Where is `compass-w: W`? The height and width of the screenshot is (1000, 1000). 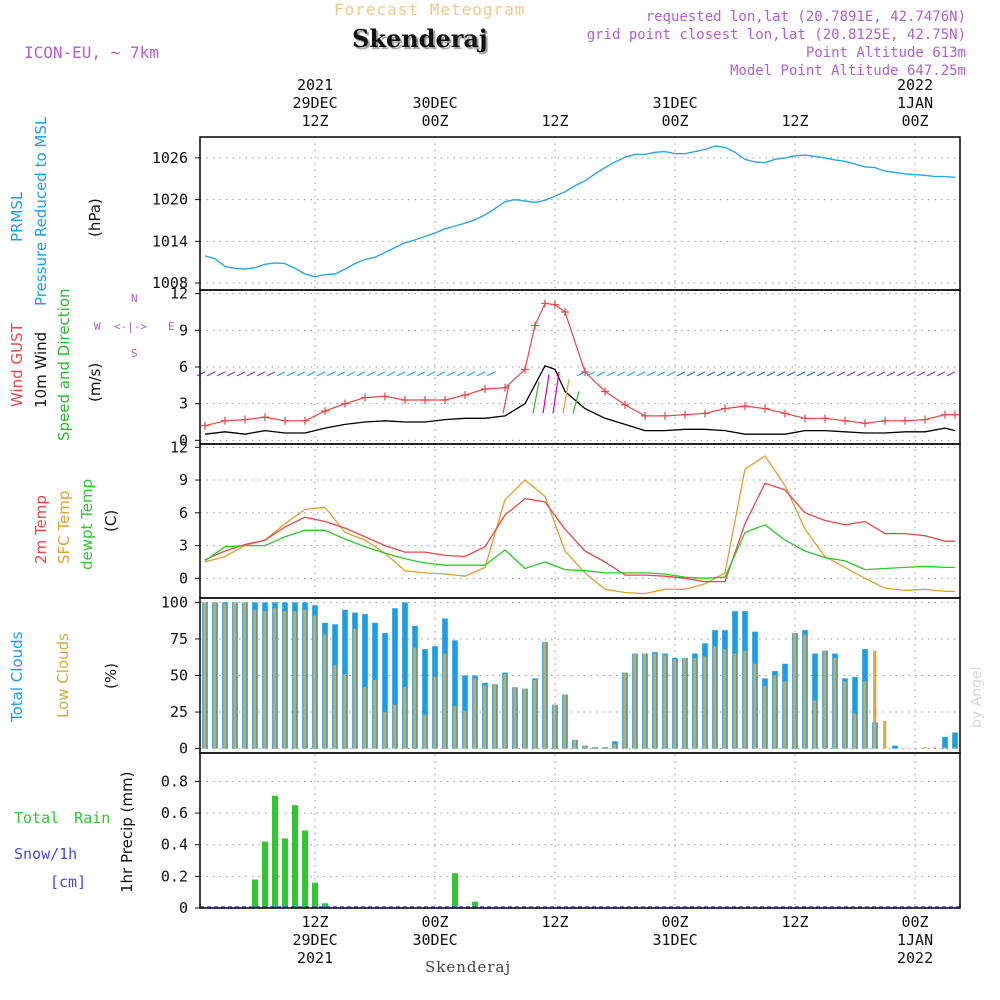
compass-w: W is located at coordinates (97, 326).